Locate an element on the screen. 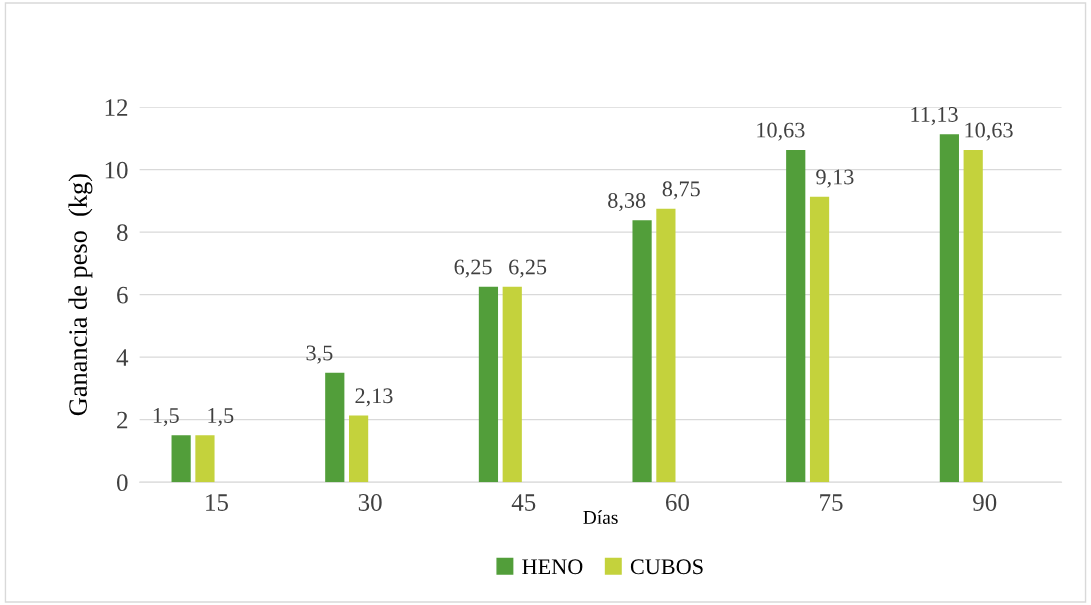 The image size is (1091, 605). y-axis-title: Ganancia de peso (kg) is located at coordinates (80, 295).